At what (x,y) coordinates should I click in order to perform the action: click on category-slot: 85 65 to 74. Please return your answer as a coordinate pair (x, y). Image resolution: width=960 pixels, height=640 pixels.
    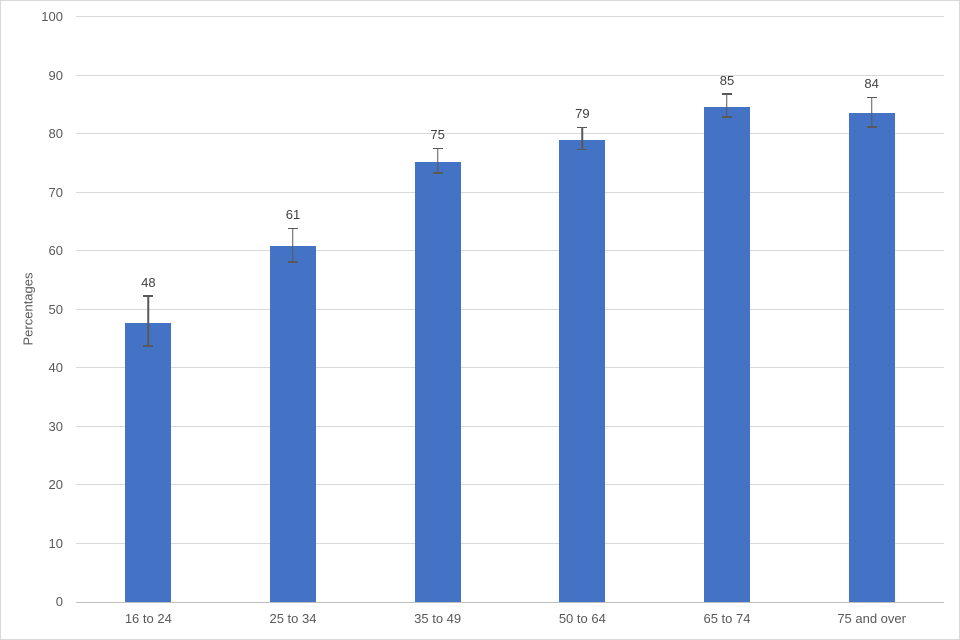
    Looking at the image, I should click on (727, 321).